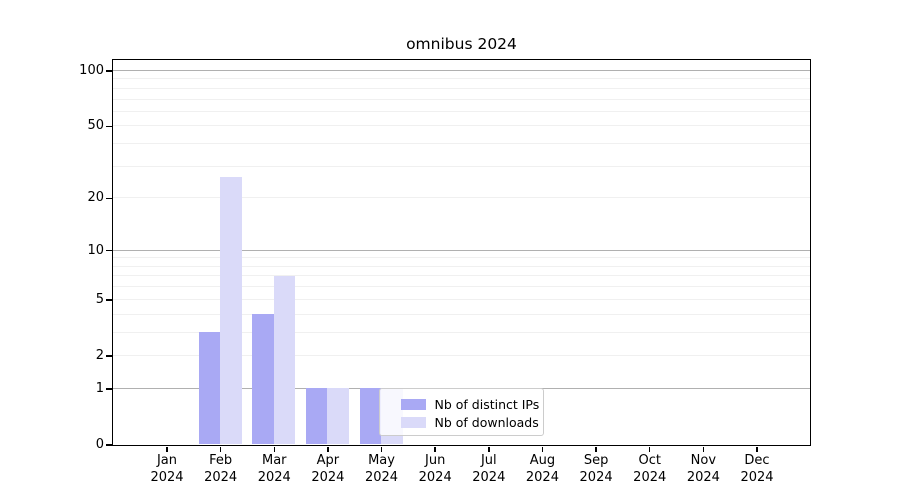 The width and height of the screenshot is (900, 500). What do you see at coordinates (489, 469) in the screenshot?
I see `x-tick-label-jul: Jul 2024` at bounding box center [489, 469].